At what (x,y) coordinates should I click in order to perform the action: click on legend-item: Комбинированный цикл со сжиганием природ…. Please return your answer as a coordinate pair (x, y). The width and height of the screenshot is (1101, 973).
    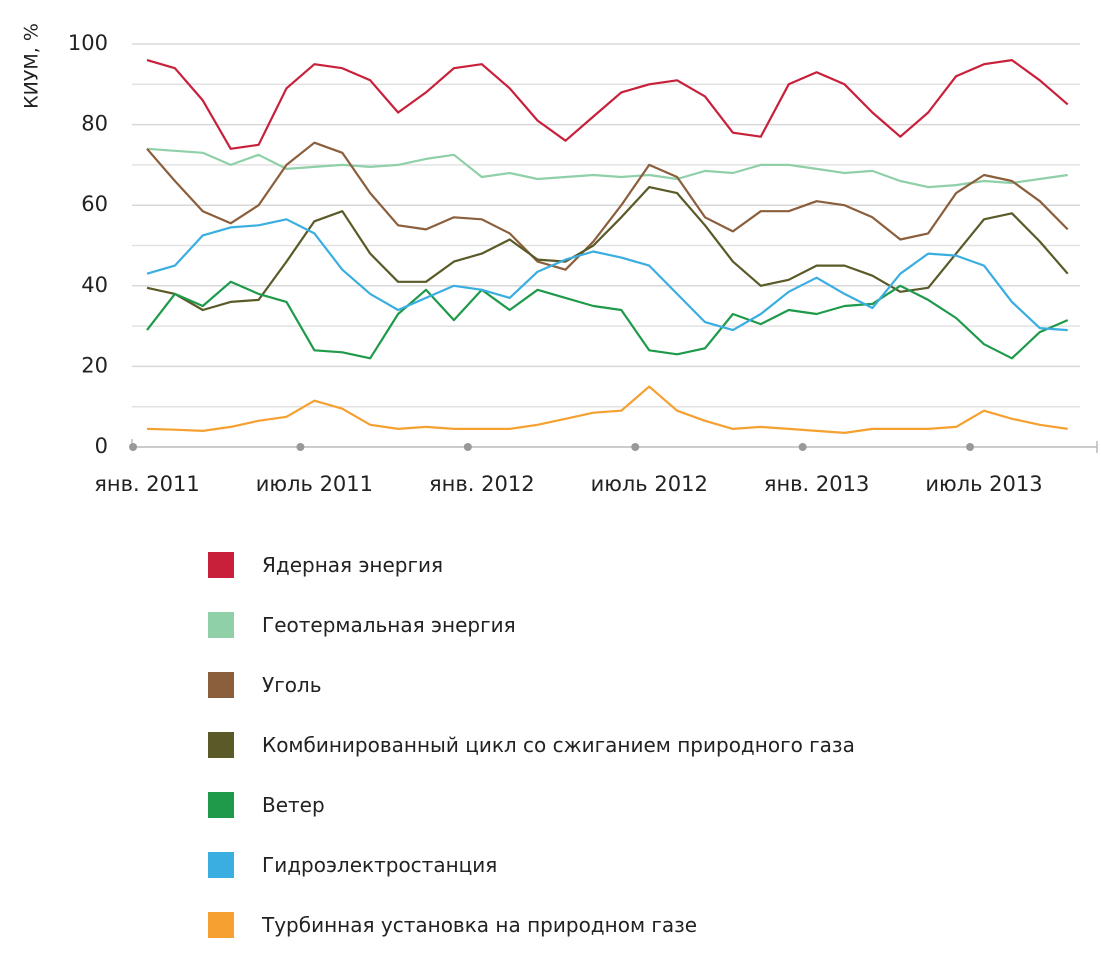
    Looking at the image, I should click on (558, 745).